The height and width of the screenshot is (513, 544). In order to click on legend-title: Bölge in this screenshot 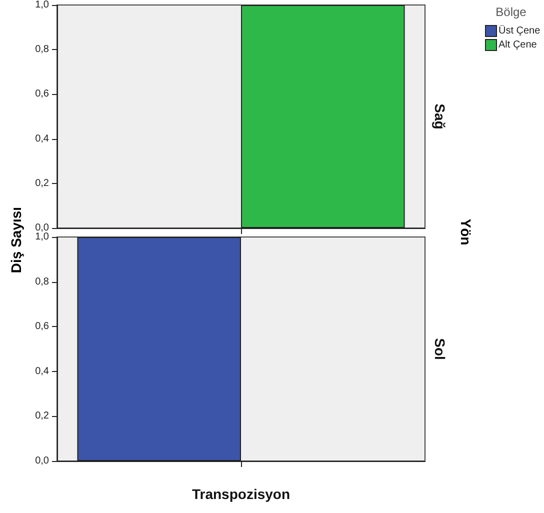, I will do `click(511, 12)`.